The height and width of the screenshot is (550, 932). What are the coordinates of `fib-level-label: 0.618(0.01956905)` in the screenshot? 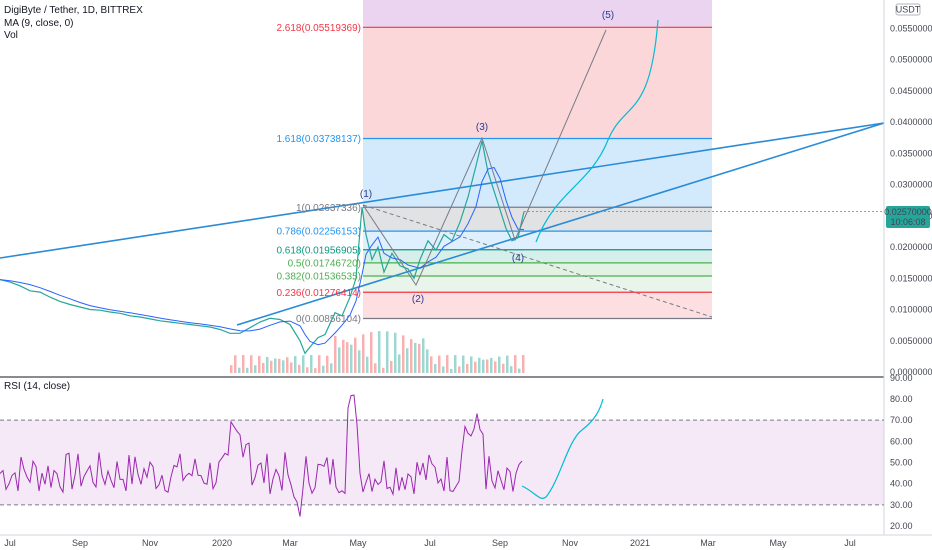 It's located at (318, 250).